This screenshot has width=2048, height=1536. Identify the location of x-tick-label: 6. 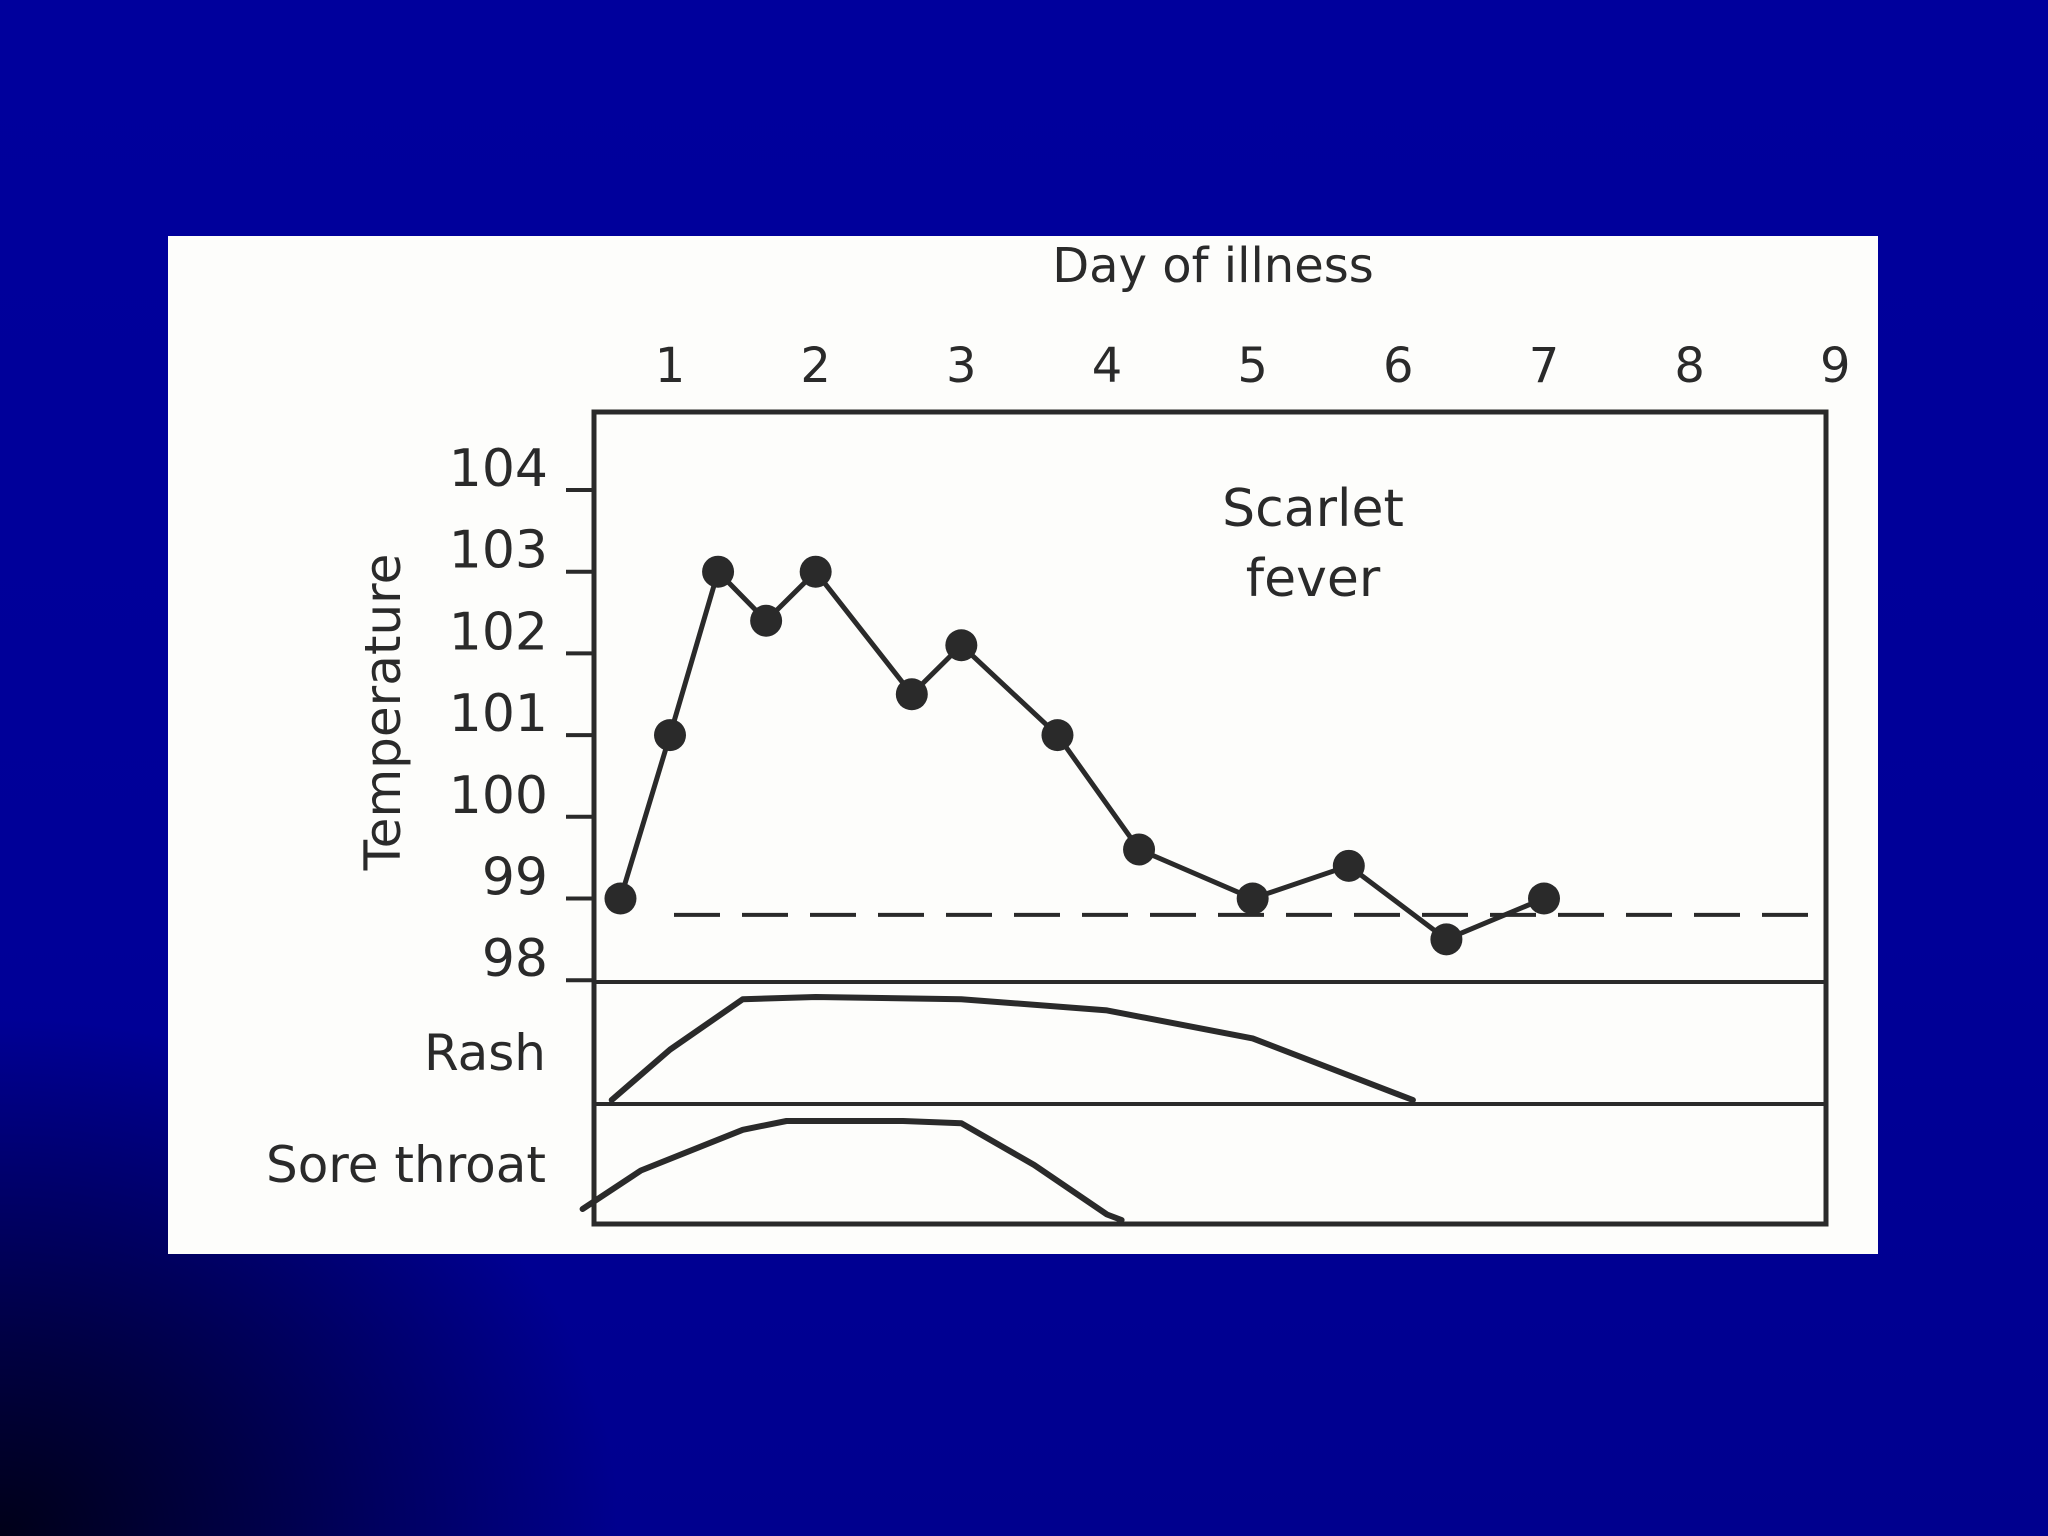
(1398, 366).